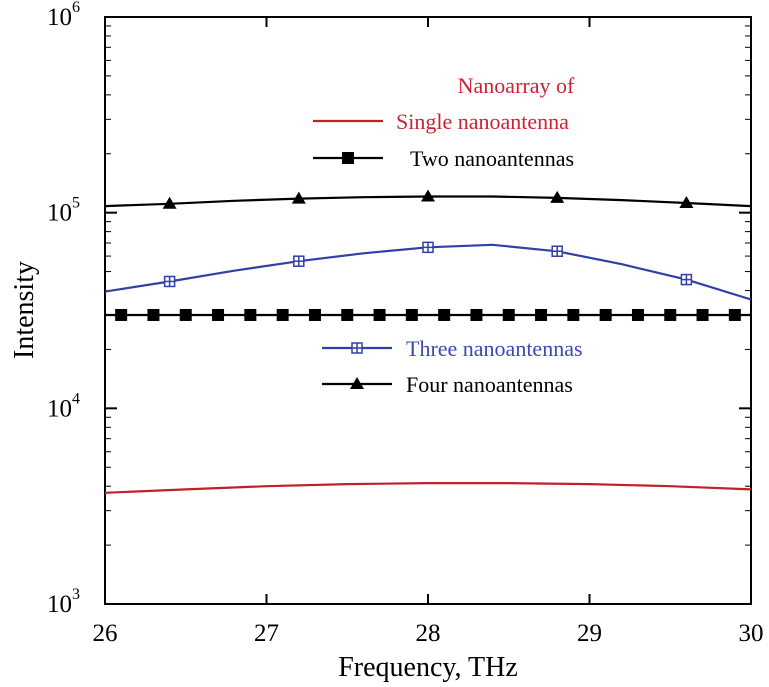  I want to click on legend-entry: Single nanoantenna, so click(441, 121).